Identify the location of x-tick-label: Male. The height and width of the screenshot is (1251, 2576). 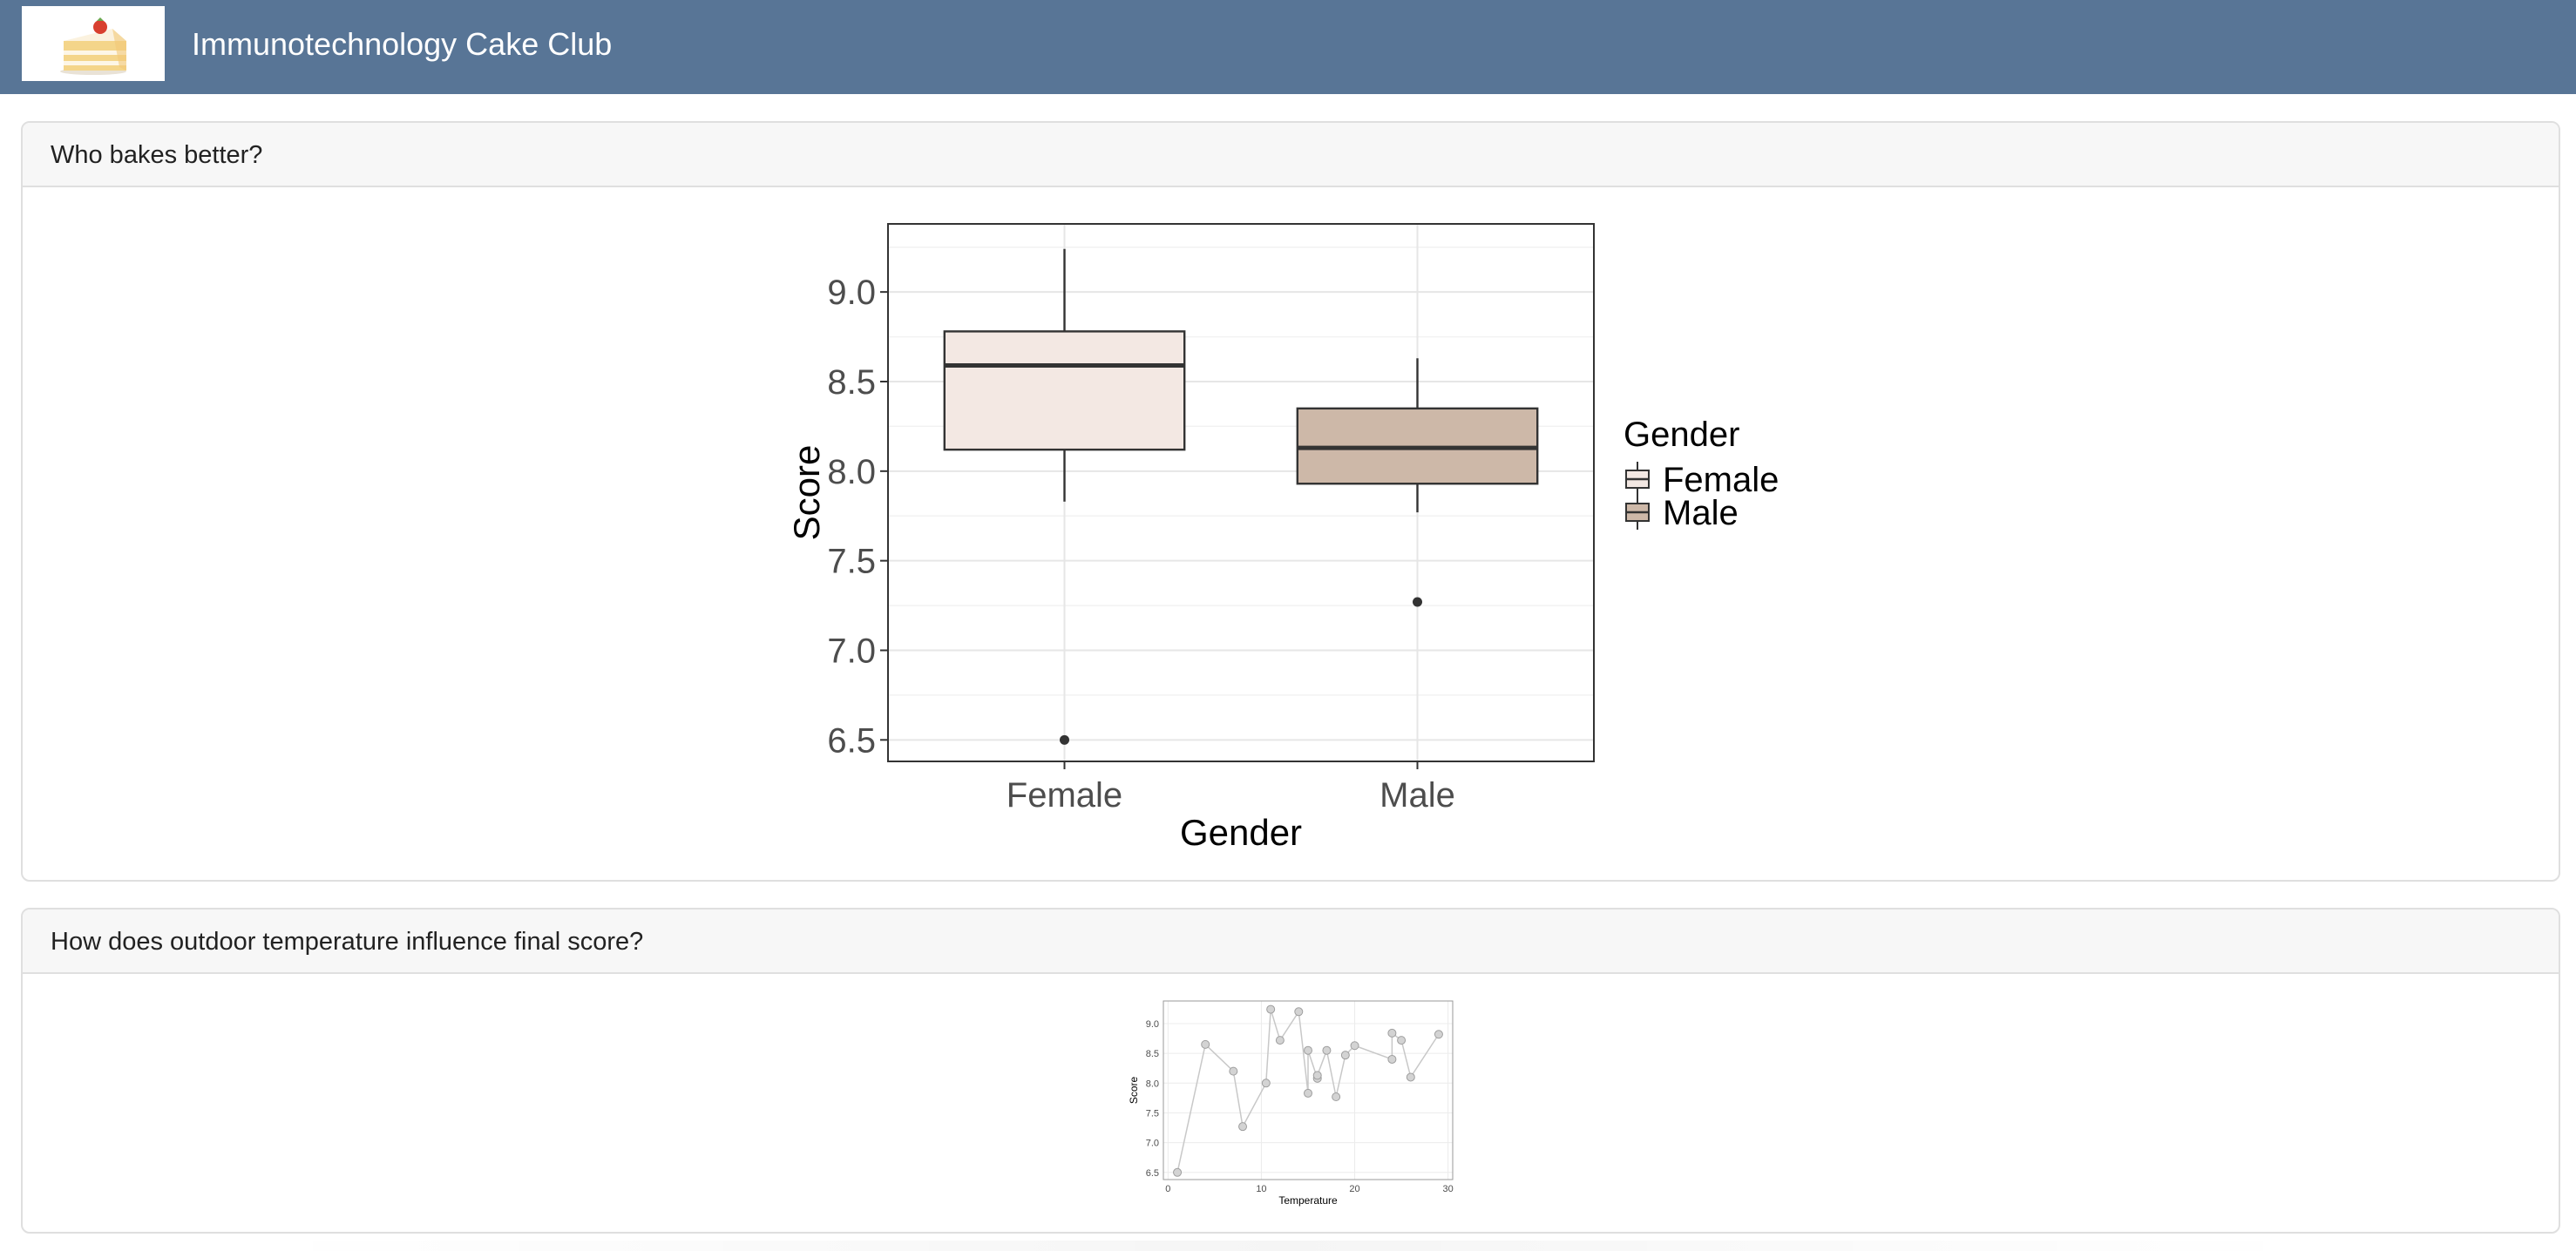
(1417, 795).